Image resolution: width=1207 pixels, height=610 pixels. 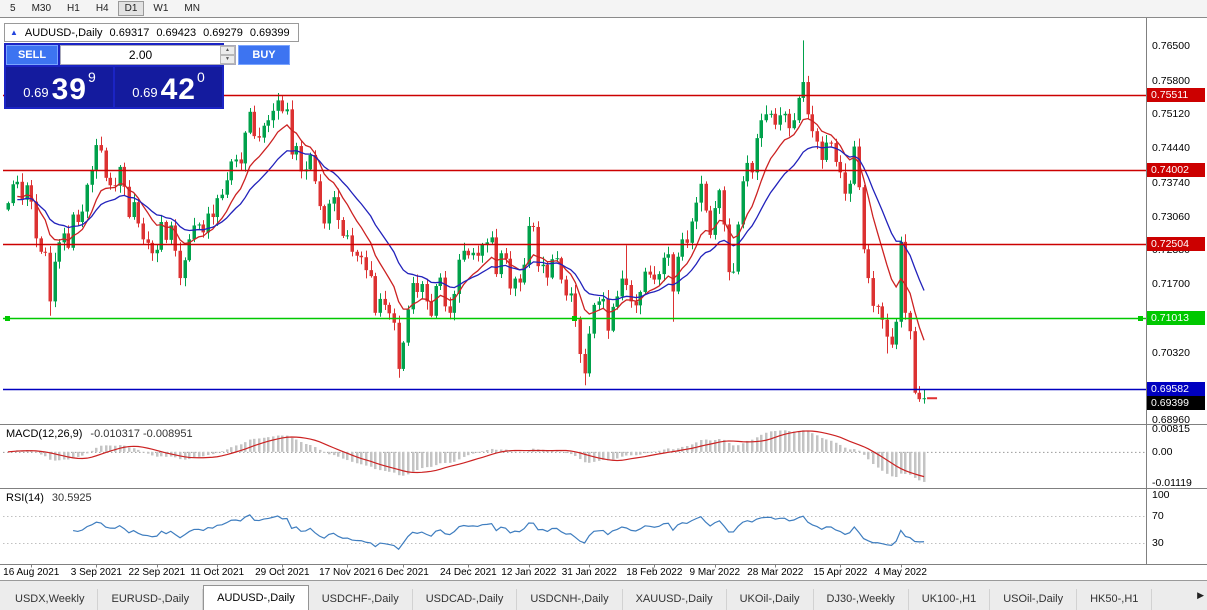 What do you see at coordinates (227, 50) in the screenshot?
I see `volume-up-button: ▲` at bounding box center [227, 50].